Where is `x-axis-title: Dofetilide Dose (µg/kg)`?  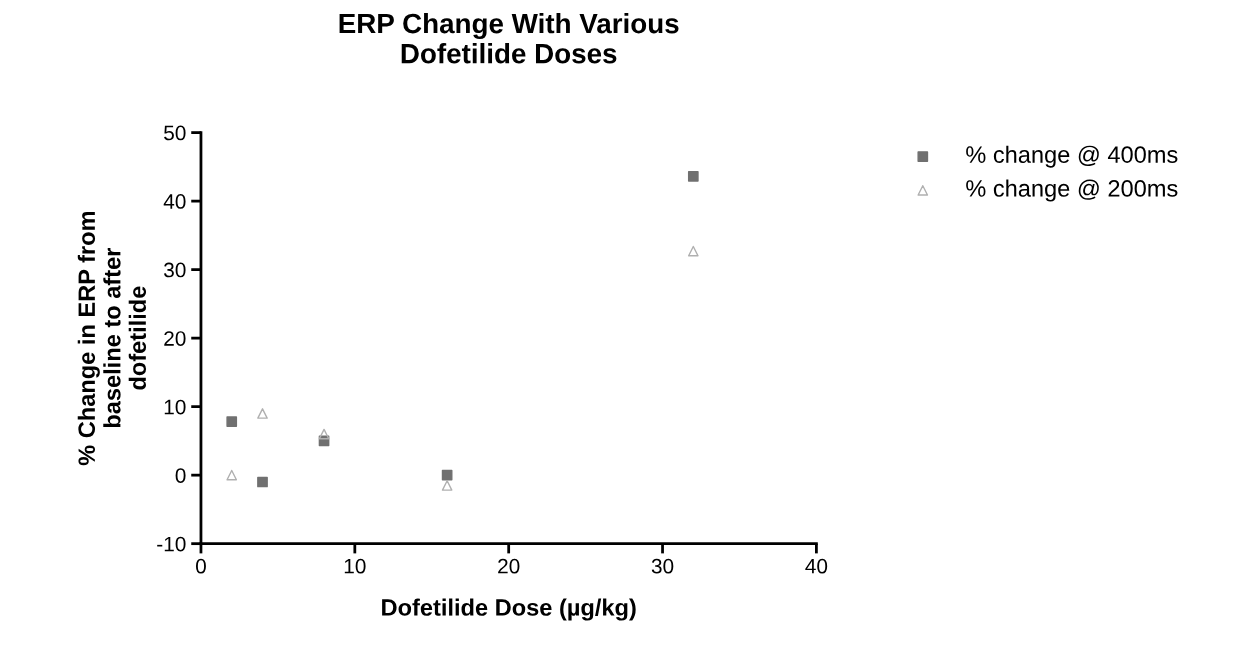 x-axis-title: Dofetilide Dose (µg/kg) is located at coordinates (509, 609).